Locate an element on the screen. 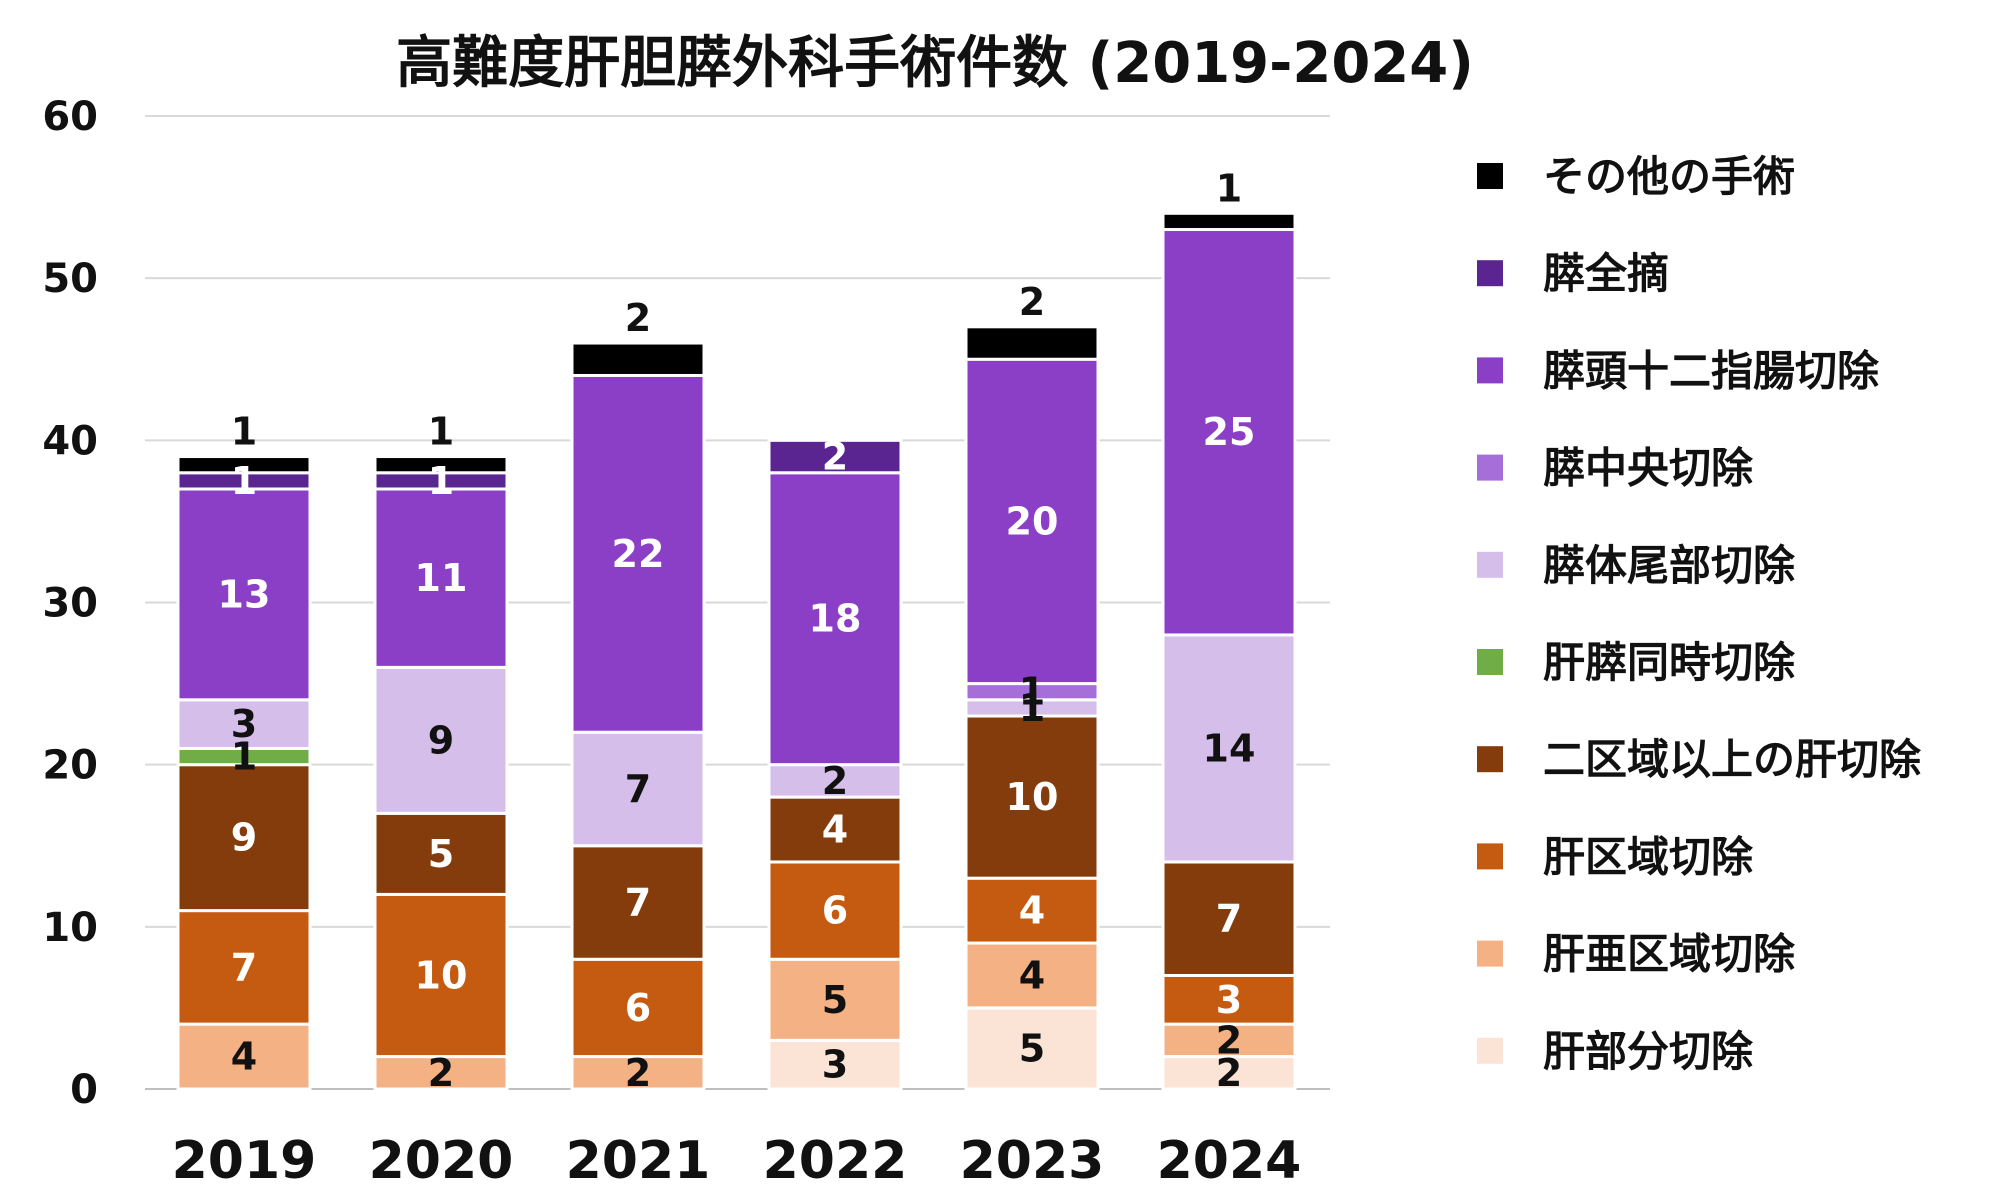  data-label: 11 is located at coordinates (441, 578).